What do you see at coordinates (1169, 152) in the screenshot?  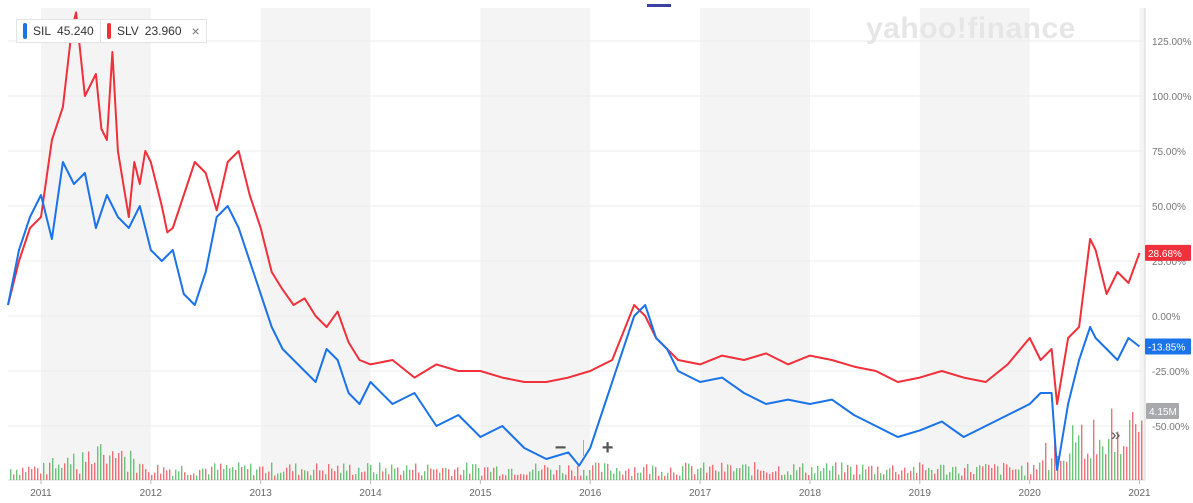 I see `y-tick-label: 75.00%` at bounding box center [1169, 152].